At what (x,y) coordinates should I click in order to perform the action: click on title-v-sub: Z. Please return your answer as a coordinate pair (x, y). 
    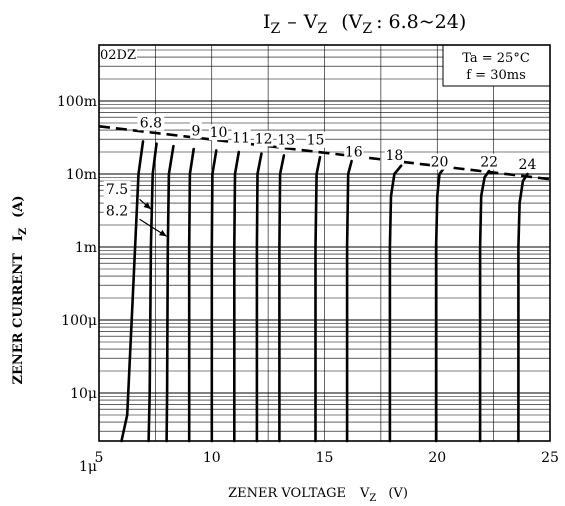
    Looking at the image, I should click on (322, 29).